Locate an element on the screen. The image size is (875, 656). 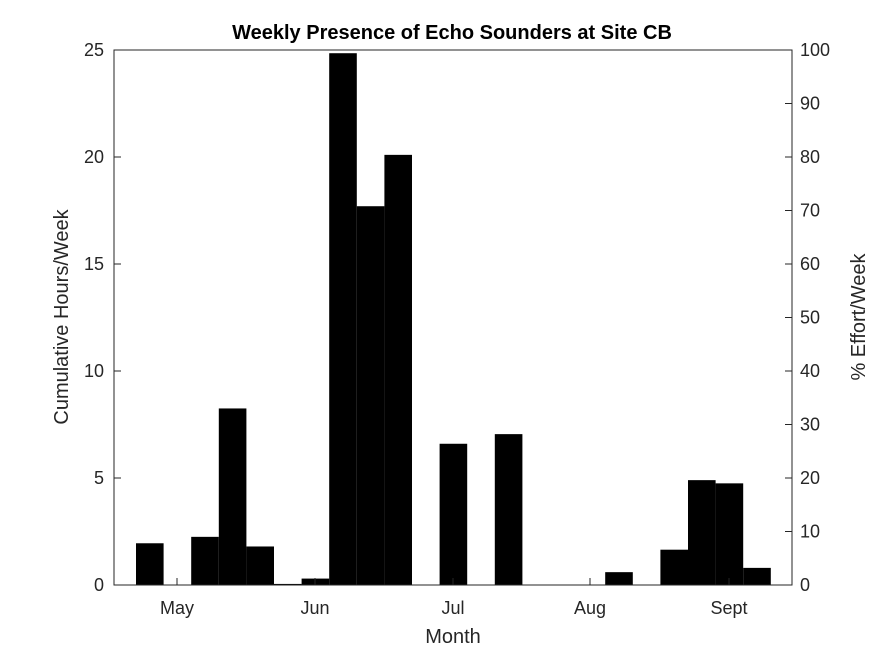
x-tick-label: Aug is located at coordinates (590, 608).